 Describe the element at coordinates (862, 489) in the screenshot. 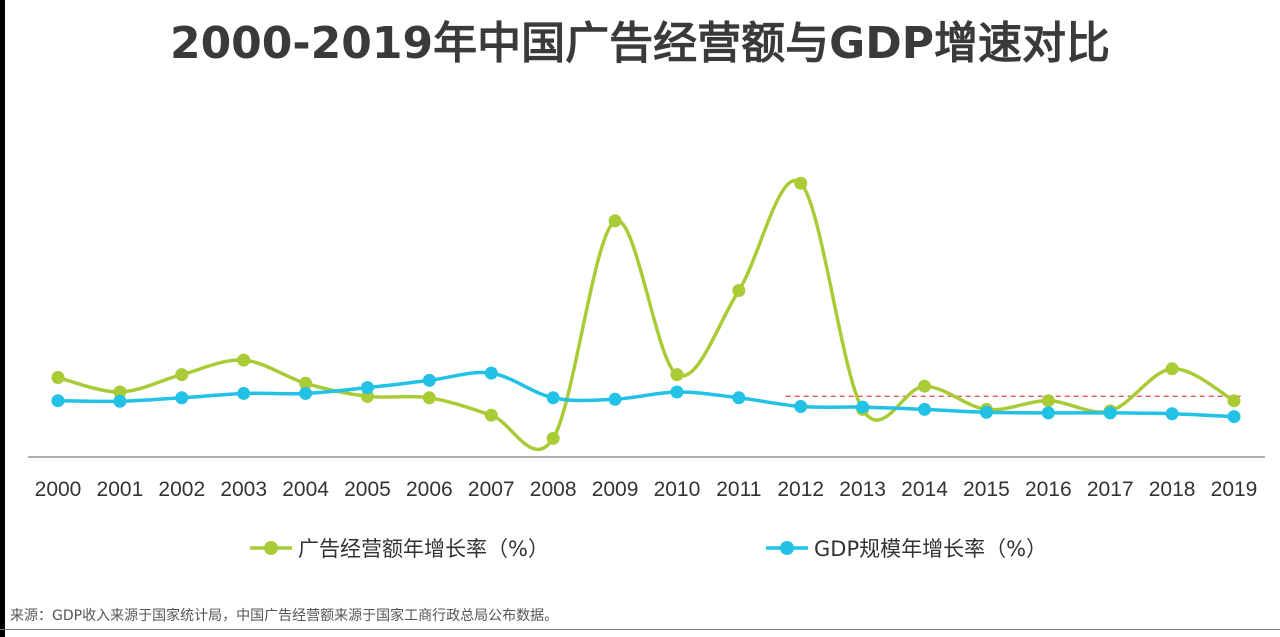

I see `x-tick-label-2013: 2013` at that location.